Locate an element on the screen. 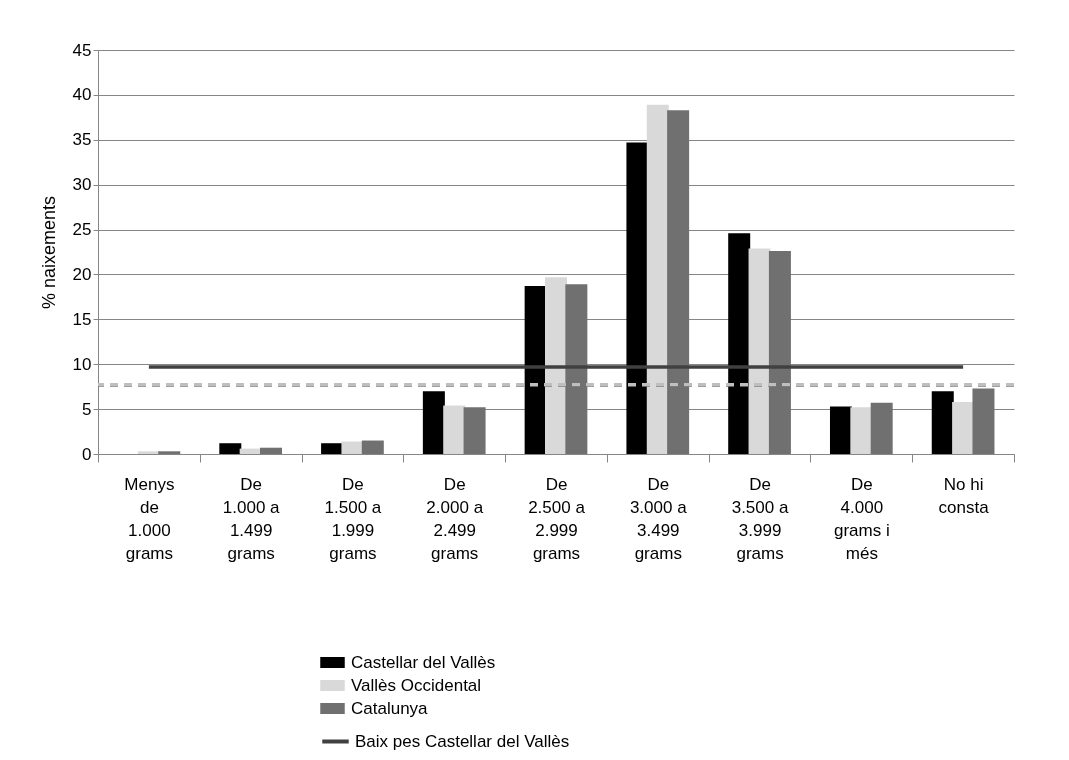 The image size is (1069, 760). y-axis-title: % naixements is located at coordinates (48, 252).